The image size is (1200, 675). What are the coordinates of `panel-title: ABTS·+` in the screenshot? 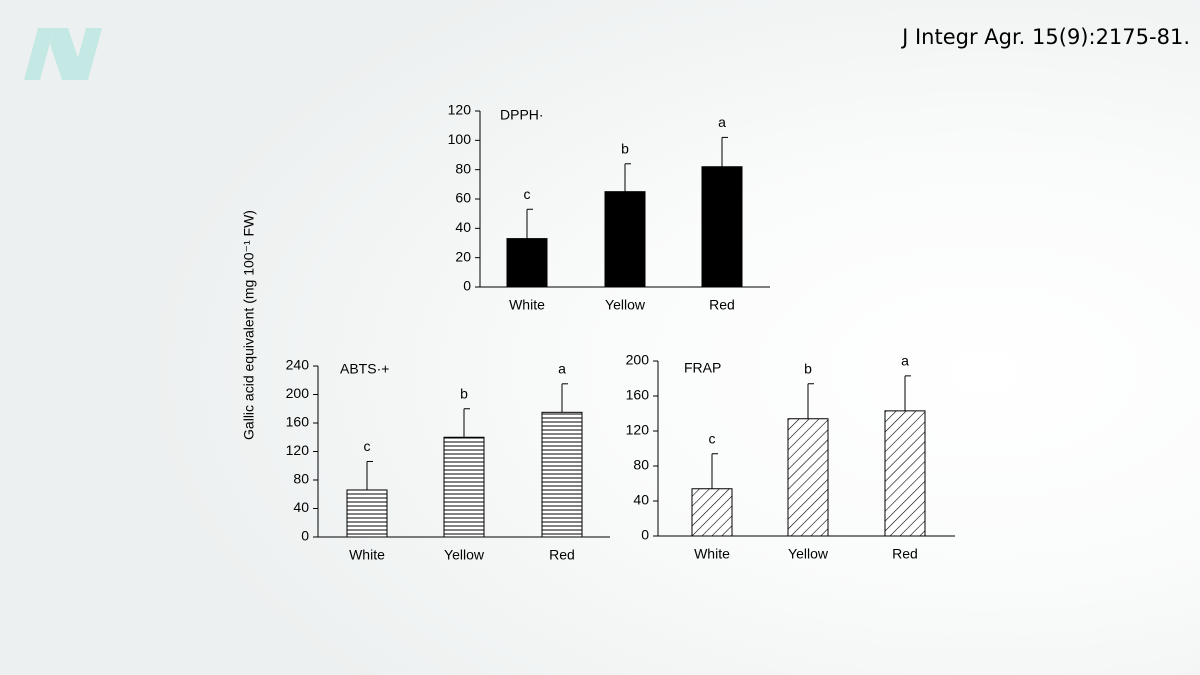 It's located at (364, 369).